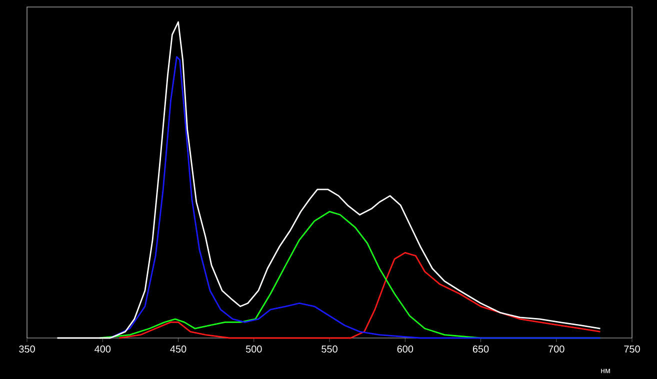 The height and width of the screenshot is (379, 657). Describe the element at coordinates (405, 349) in the screenshot. I see `x-tick-label: 600` at that location.